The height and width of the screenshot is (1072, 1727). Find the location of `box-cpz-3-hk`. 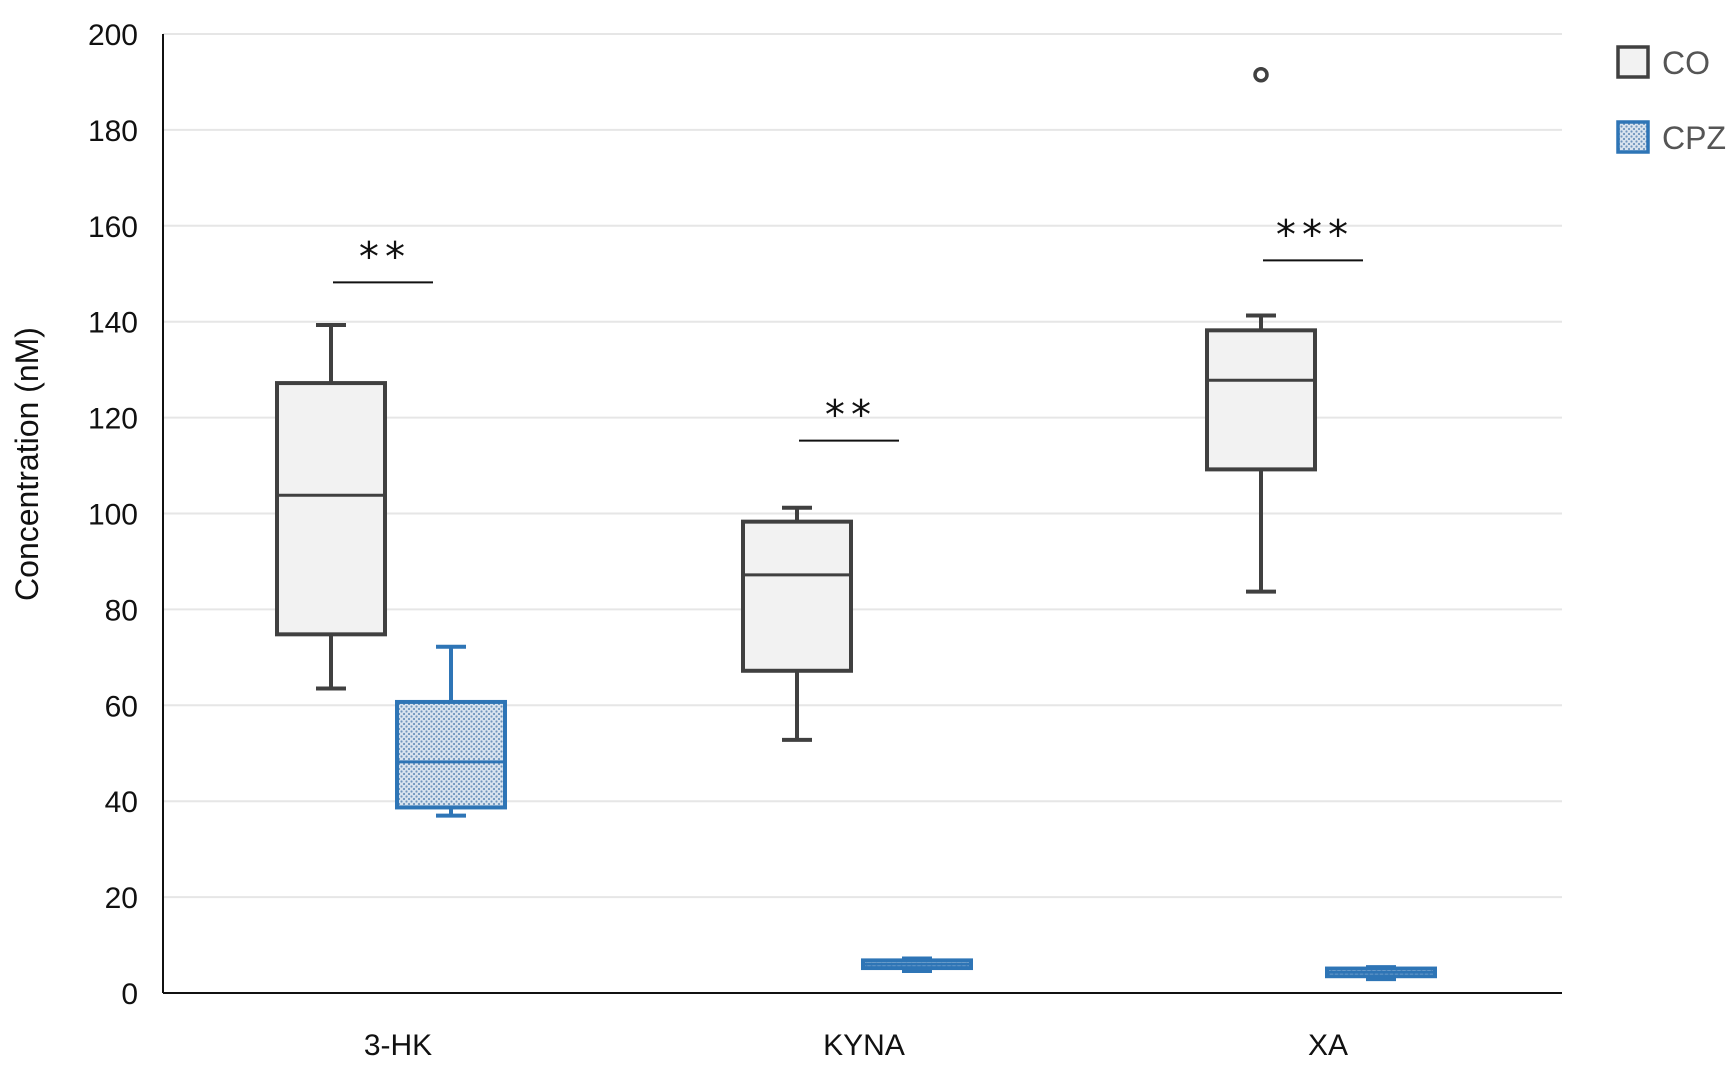

box-cpz-3-hk is located at coordinates (451, 731).